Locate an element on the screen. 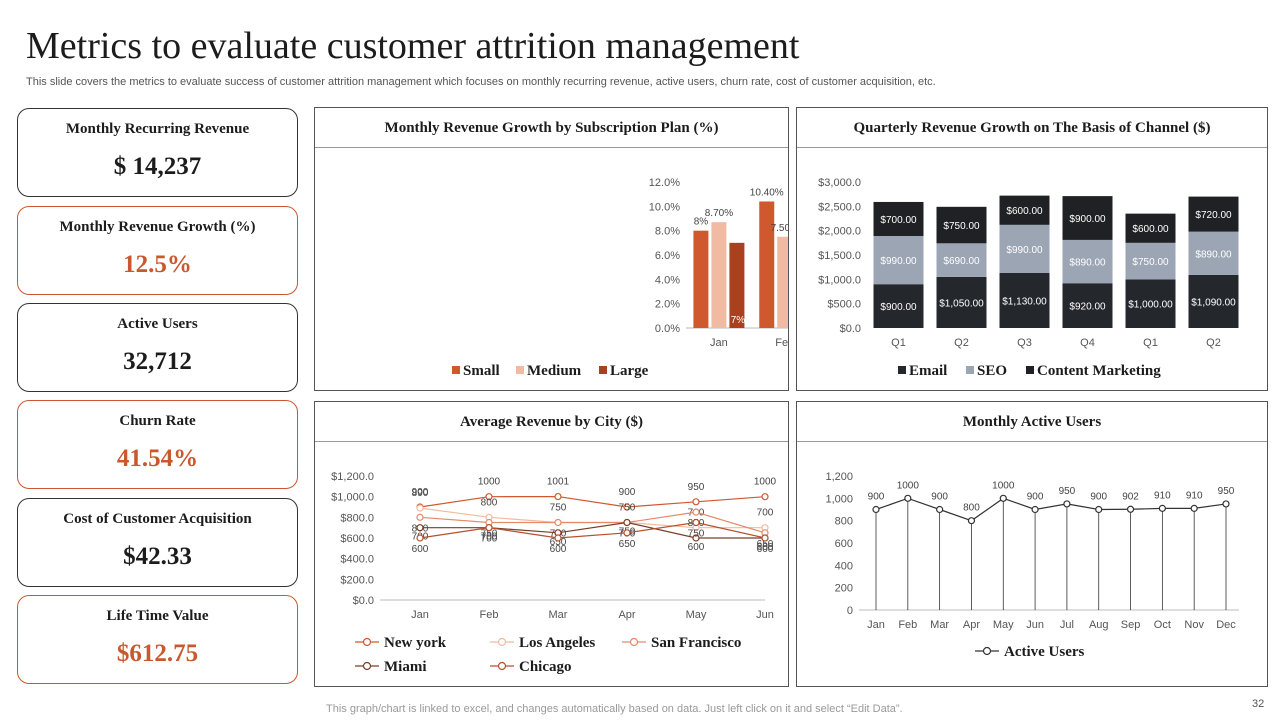 The height and width of the screenshot is (720, 1280). data-label: $700.00 is located at coordinates (898, 220).